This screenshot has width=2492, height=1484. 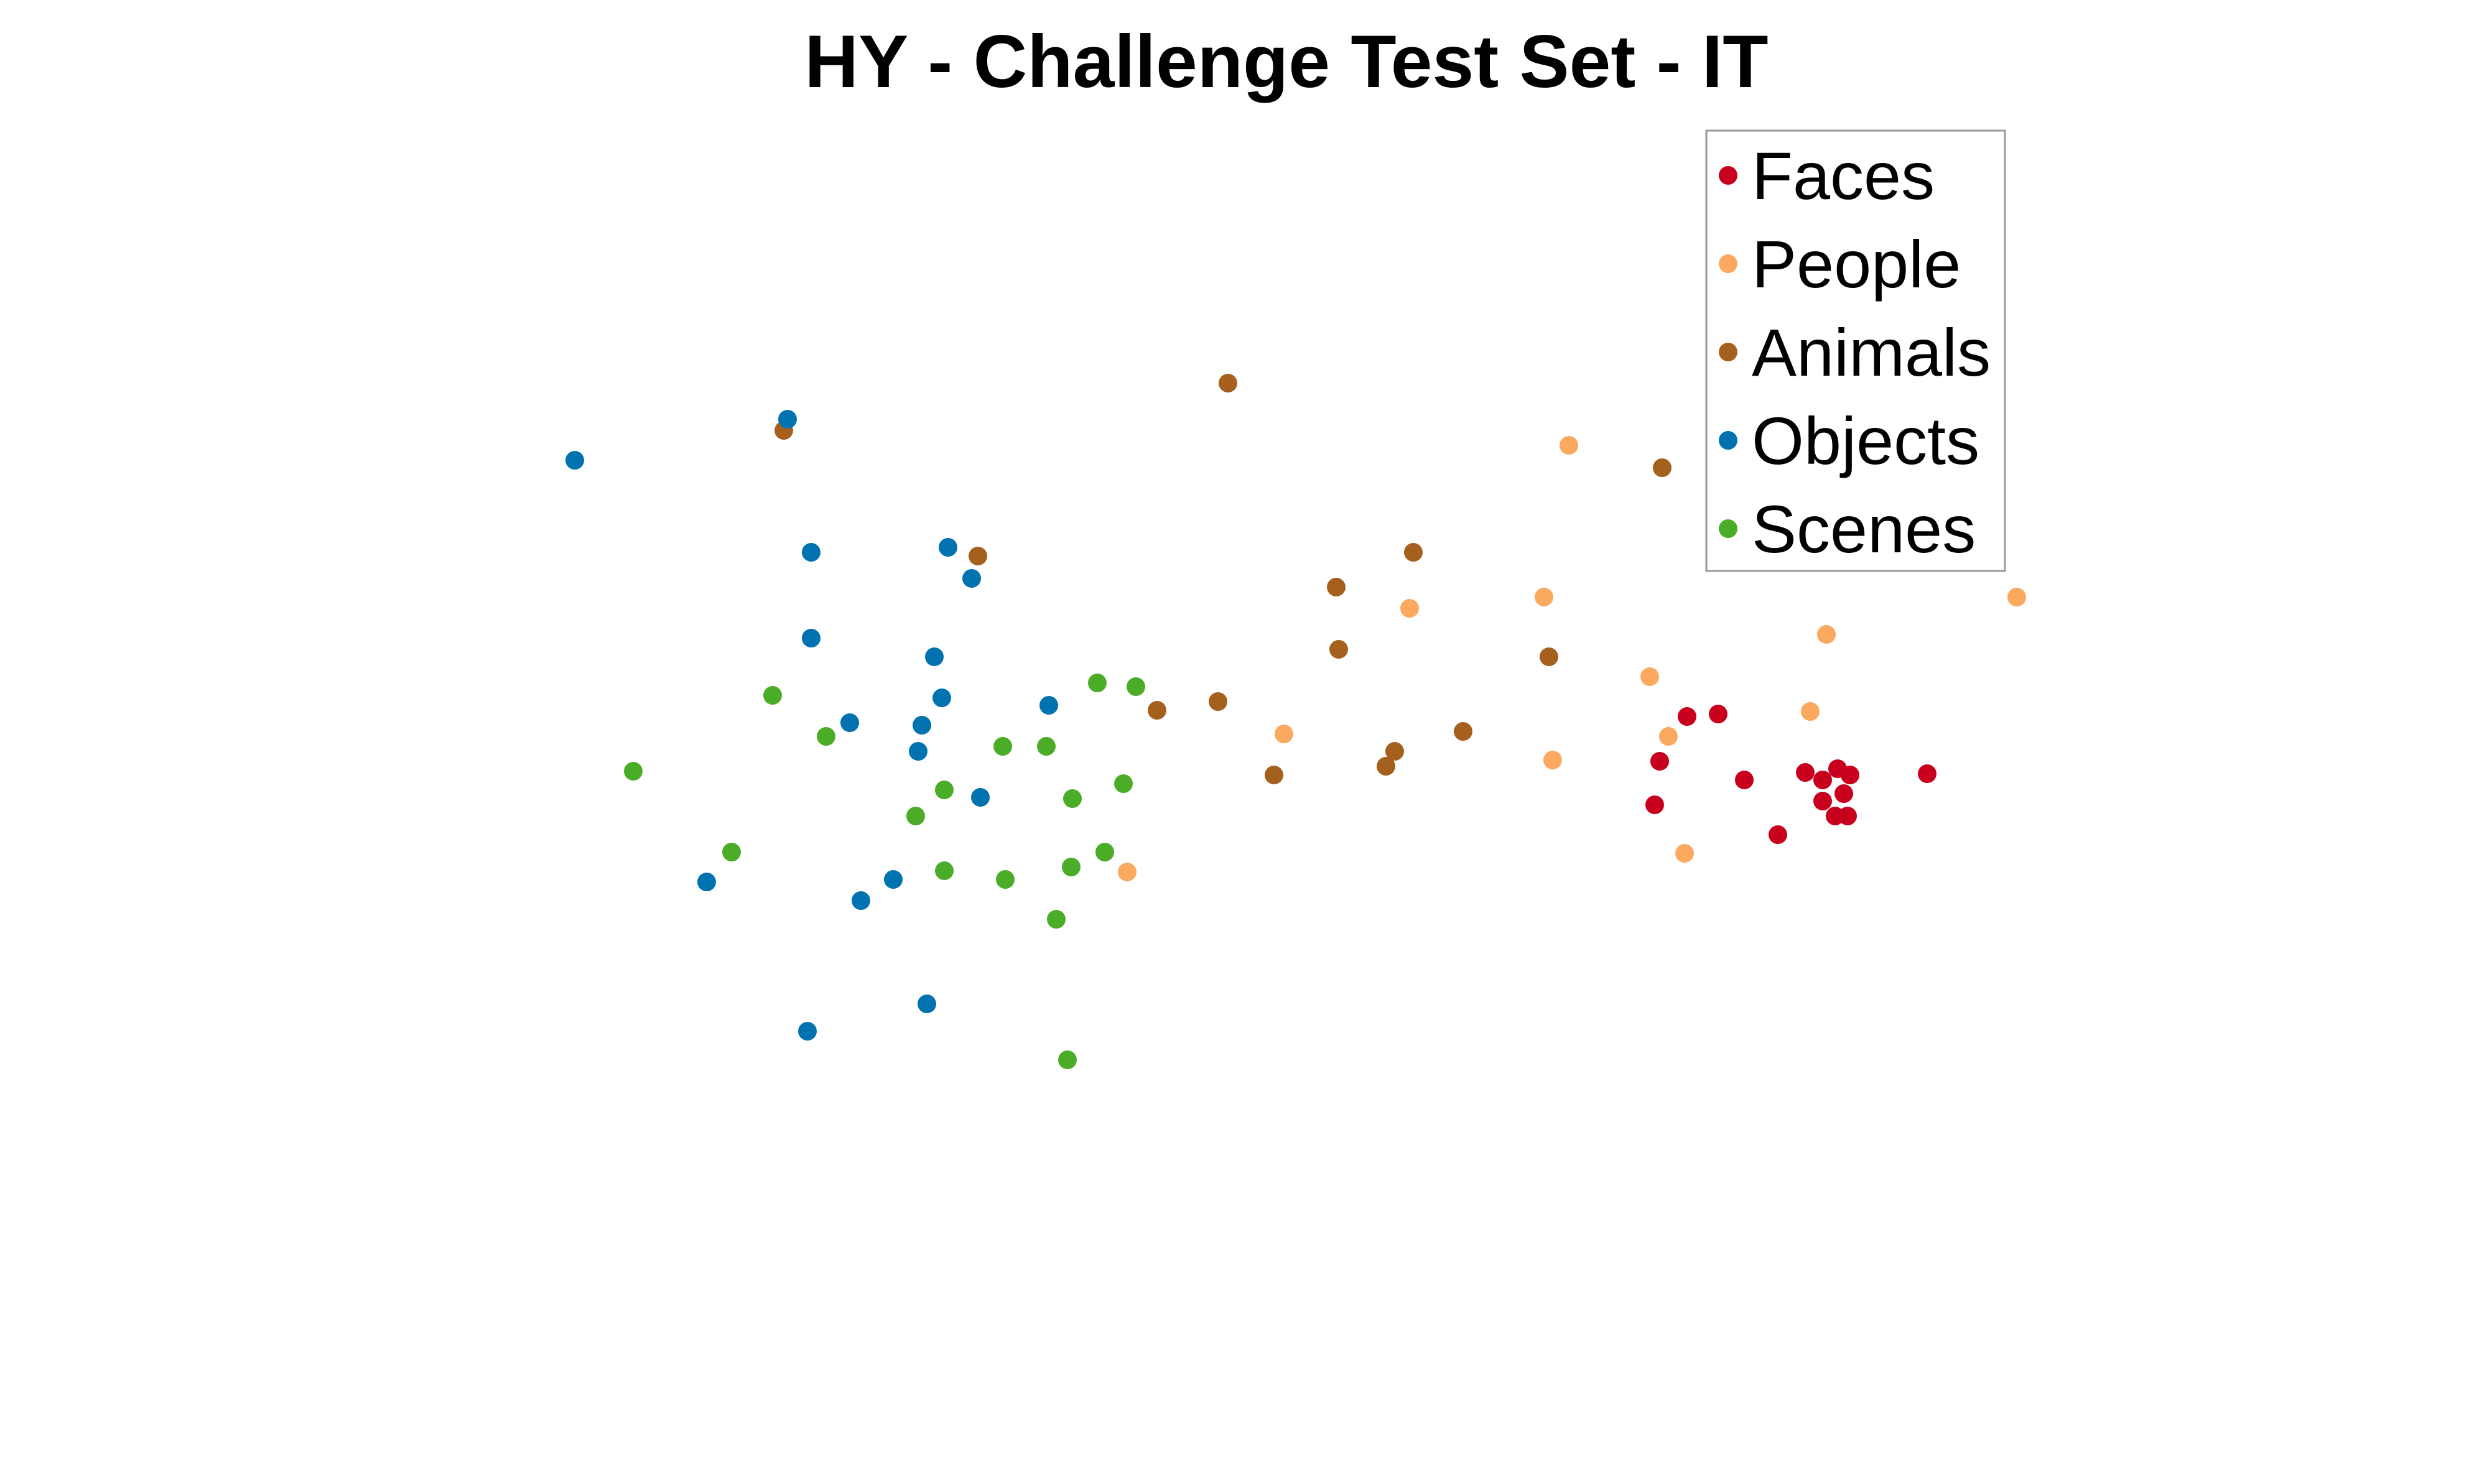 What do you see at coordinates (1286, 62) in the screenshot?
I see `chart-title: HY - Challenge Test Set - IT` at bounding box center [1286, 62].